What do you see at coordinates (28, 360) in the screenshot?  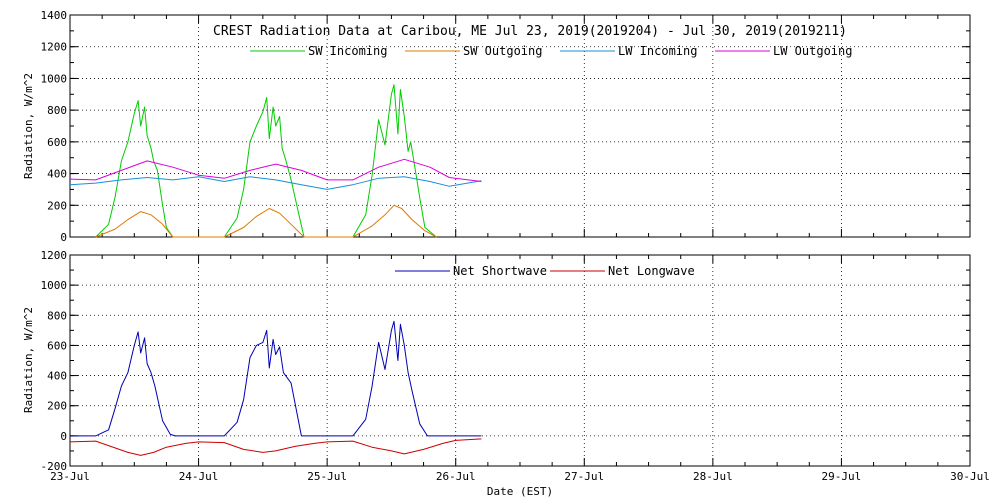 I see `bottom-y-axis-label: Radiation, W/m^2` at bounding box center [28, 360].